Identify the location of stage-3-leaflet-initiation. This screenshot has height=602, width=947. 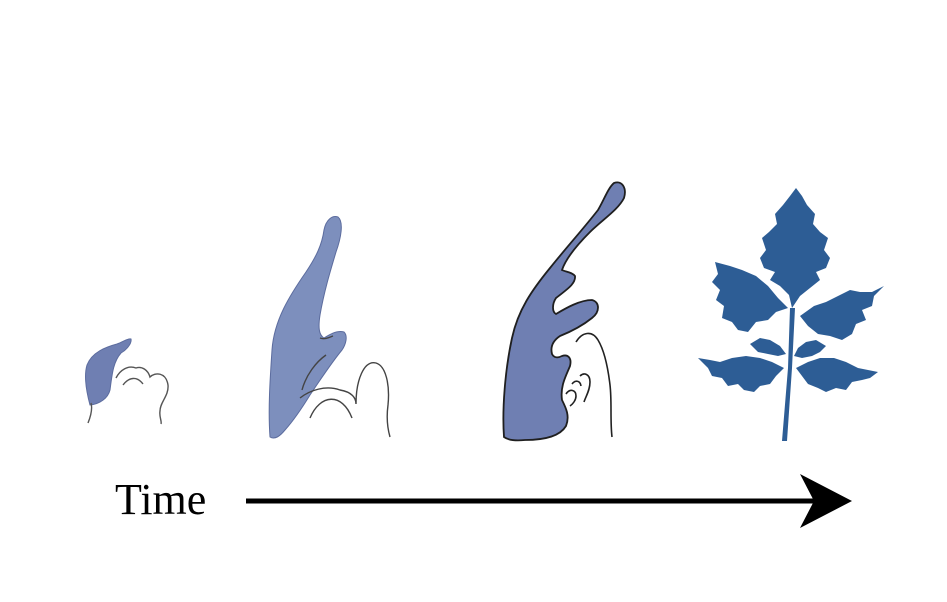
(564, 311).